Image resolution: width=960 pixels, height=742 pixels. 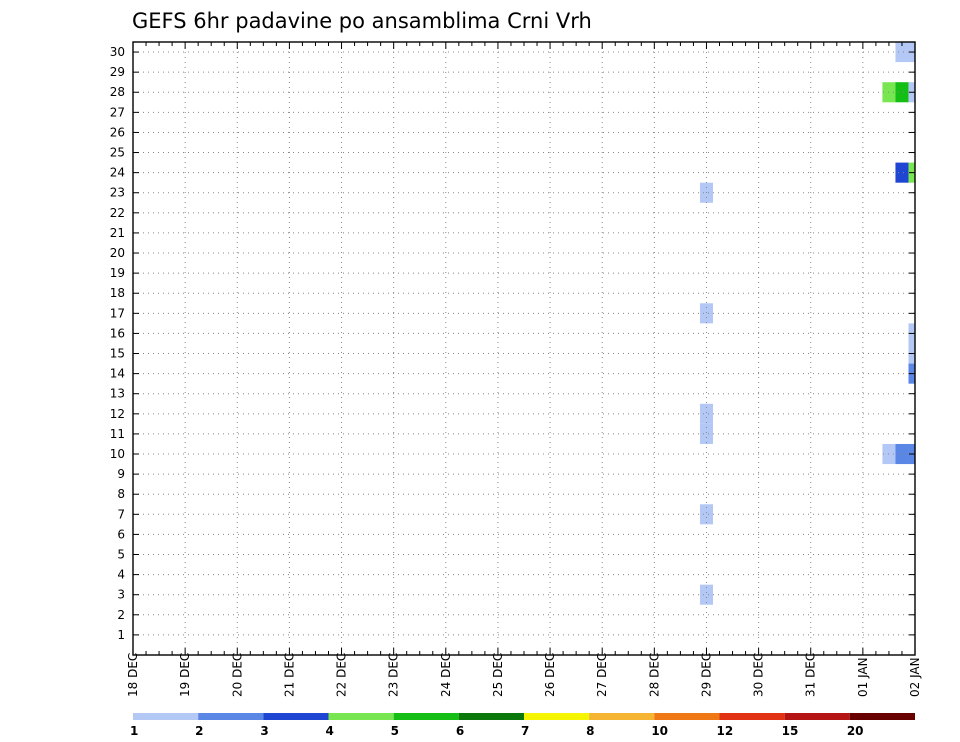 I want to click on y-tick-label: 15, so click(x=117, y=354).